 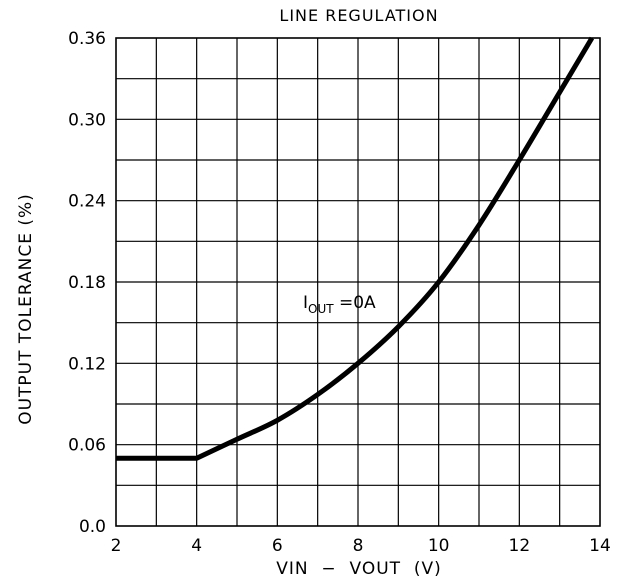 I want to click on x-tick-label: 10, so click(x=439, y=546).